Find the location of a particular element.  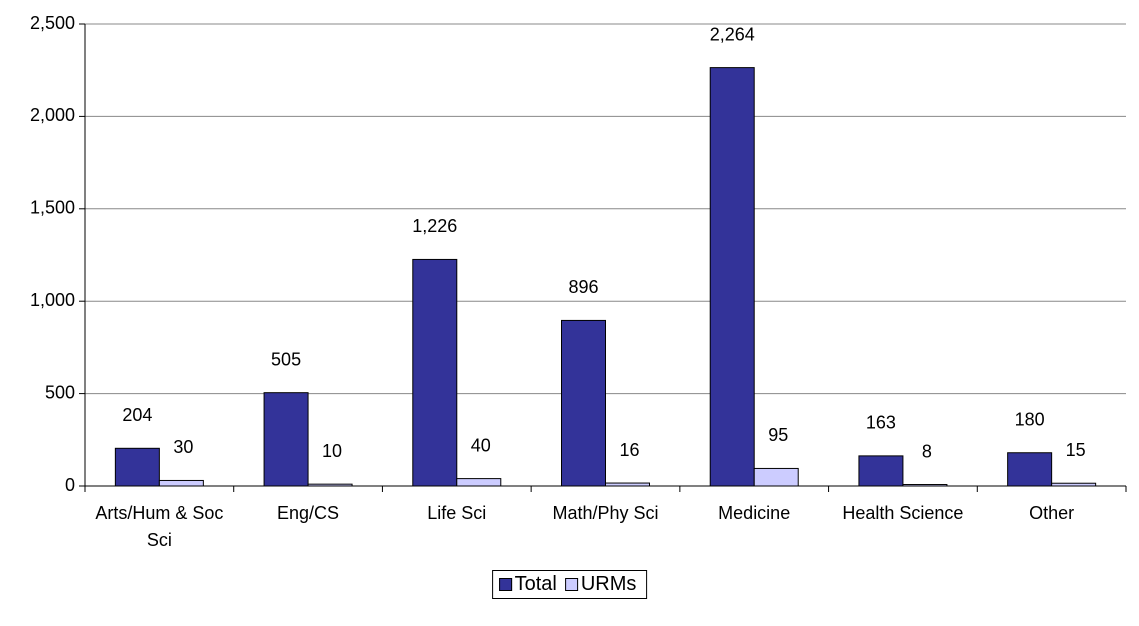

y-tick-label: 500 is located at coordinates (60, 392).